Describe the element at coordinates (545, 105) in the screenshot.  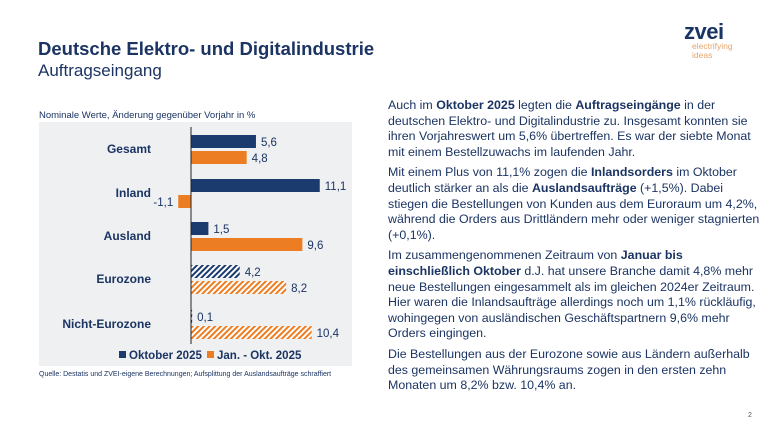
I see `text-segment: legten die` at that location.